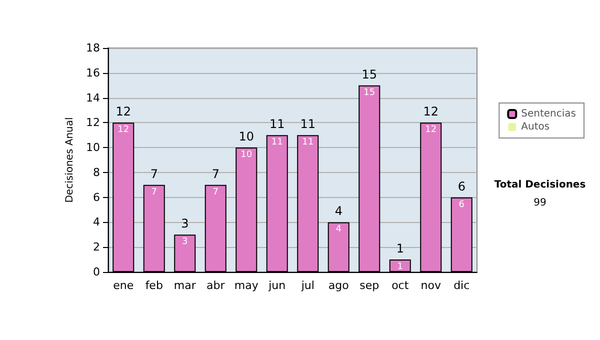 This screenshot has width=600, height=340. Describe the element at coordinates (96, 197) in the screenshot. I see `y-tick-label: 6` at that location.